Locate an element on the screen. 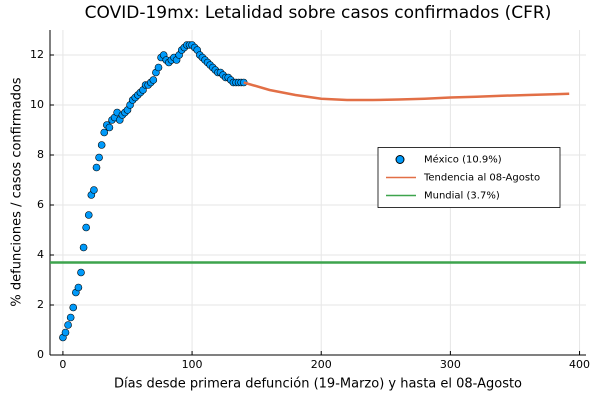 The width and height of the screenshot is (600, 400). x-tick-label: 200 is located at coordinates (321, 364).